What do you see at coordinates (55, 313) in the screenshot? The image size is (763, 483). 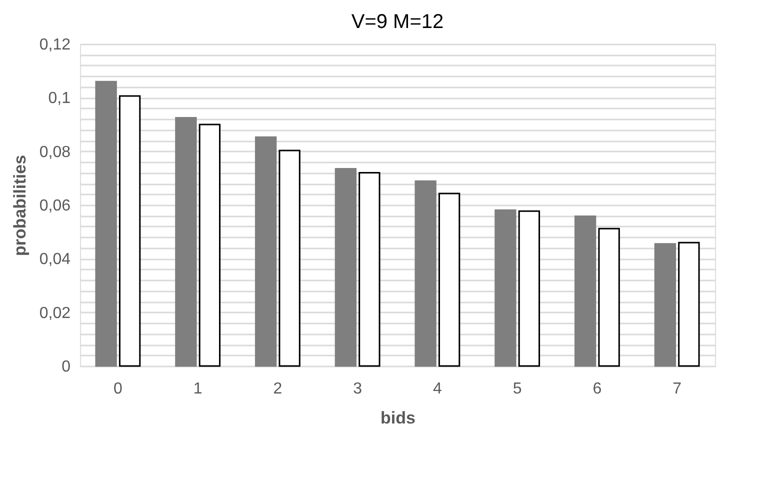 I see `y-tick-label: 0,02` at bounding box center [55, 313].